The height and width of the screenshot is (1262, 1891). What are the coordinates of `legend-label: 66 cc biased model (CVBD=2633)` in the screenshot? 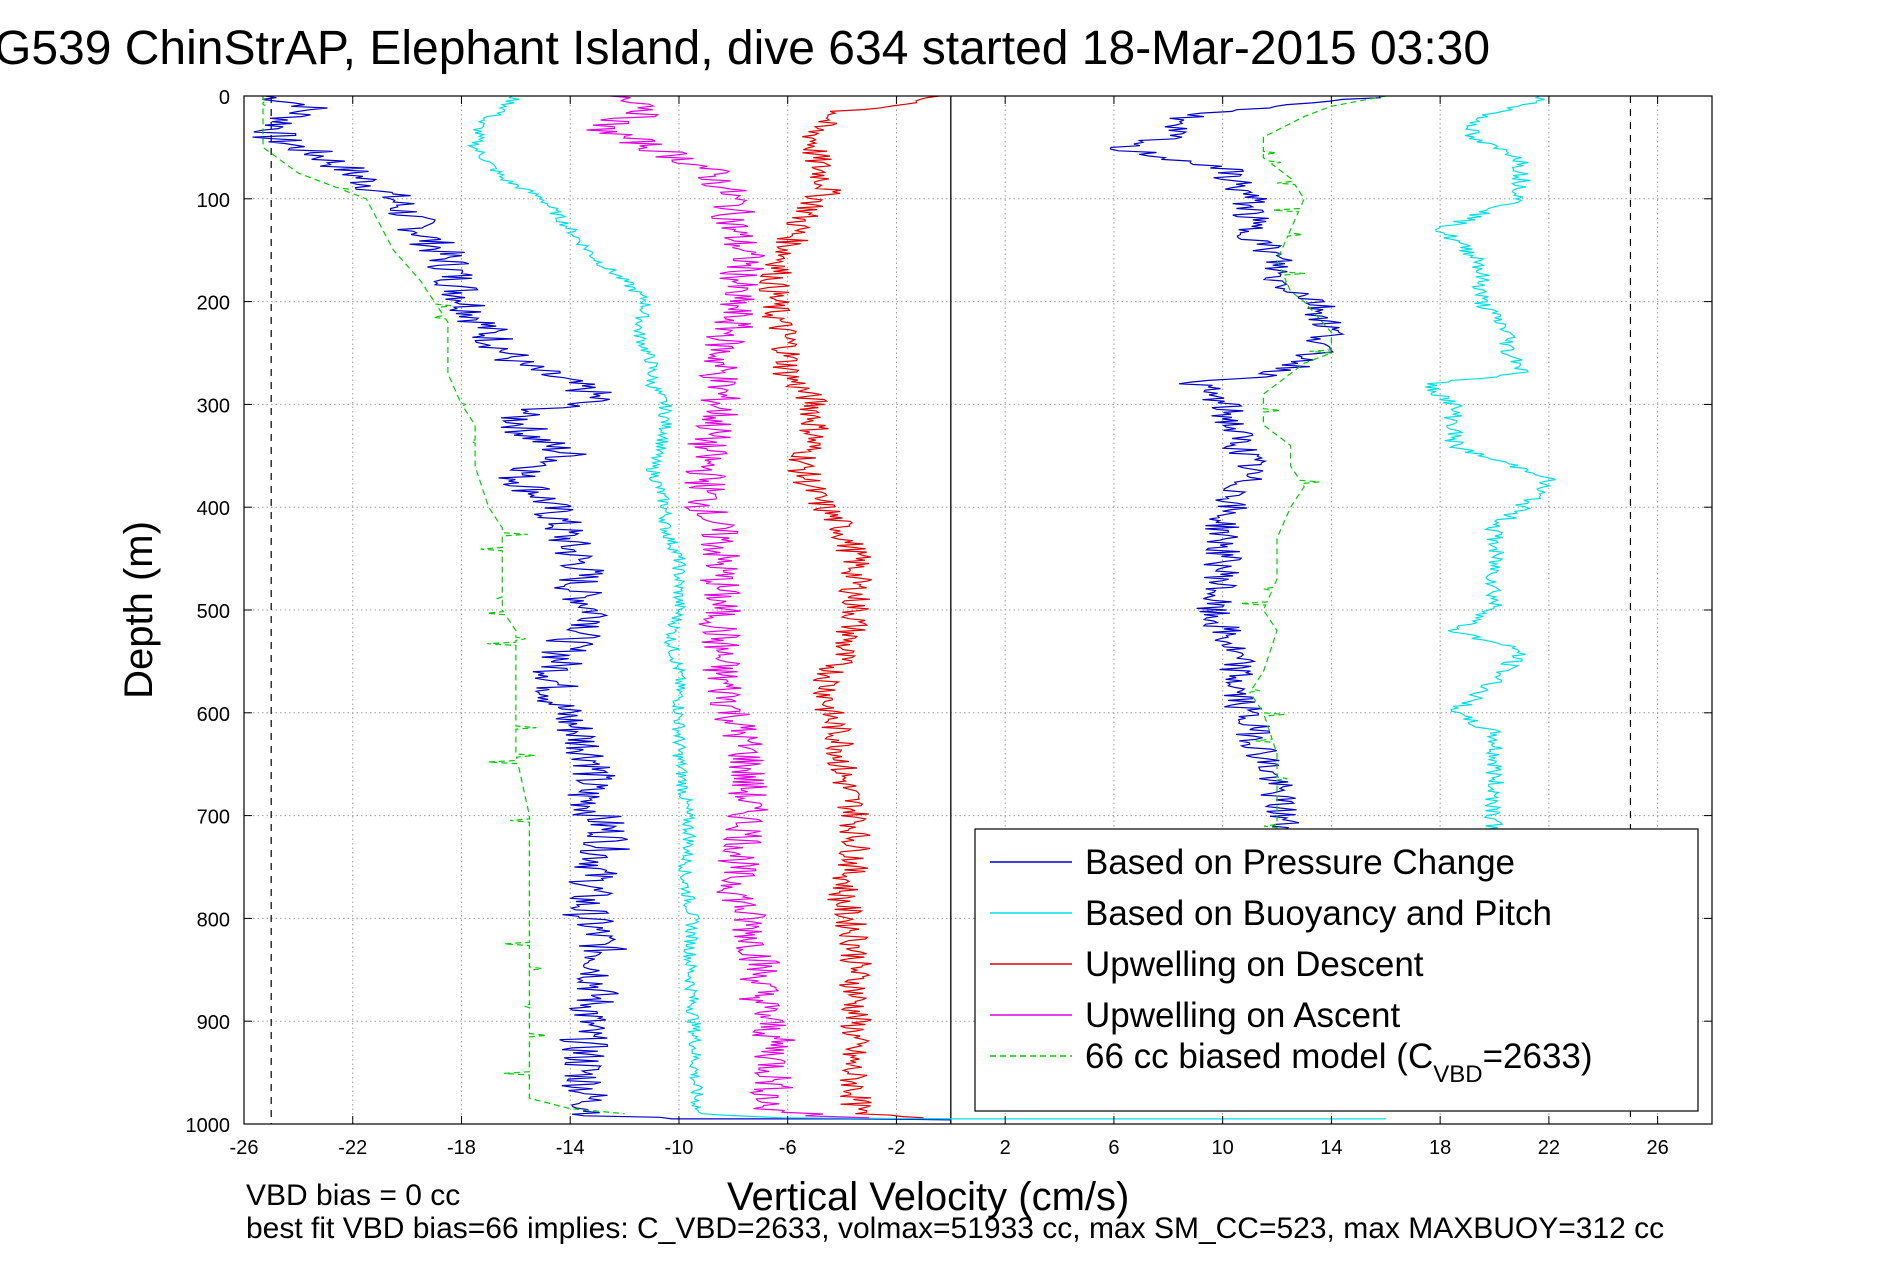 It's located at (1339, 1062).